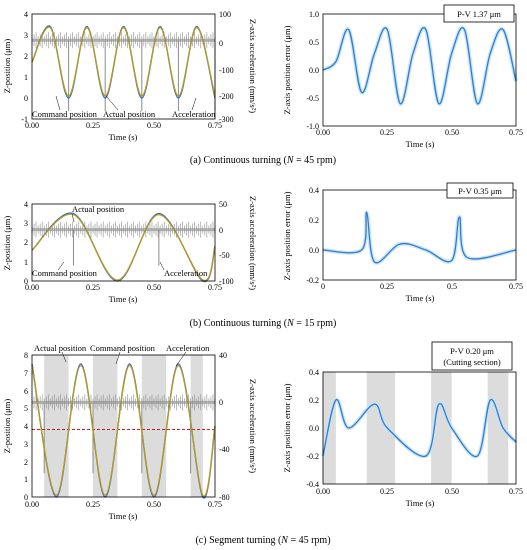 The image size is (527, 550). I want to click on x-tick: 0, so click(323, 286).